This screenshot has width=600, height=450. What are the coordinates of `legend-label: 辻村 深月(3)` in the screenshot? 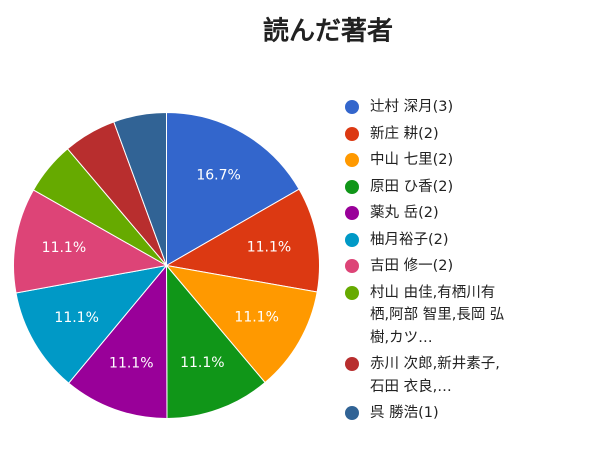 It's located at (412, 107).